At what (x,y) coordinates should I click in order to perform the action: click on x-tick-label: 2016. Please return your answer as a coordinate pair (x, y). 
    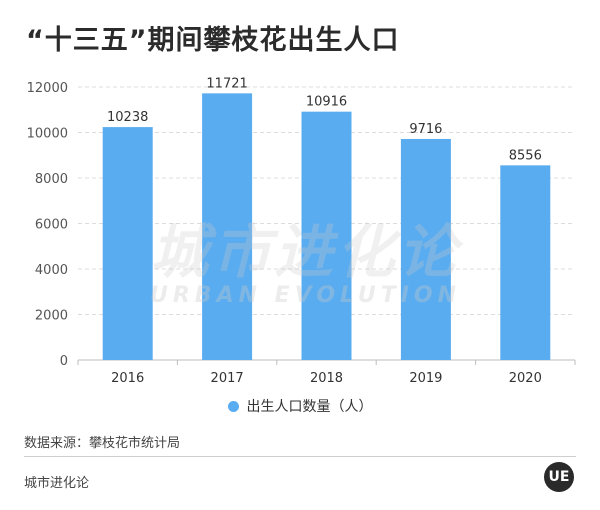
    Looking at the image, I should click on (127, 378).